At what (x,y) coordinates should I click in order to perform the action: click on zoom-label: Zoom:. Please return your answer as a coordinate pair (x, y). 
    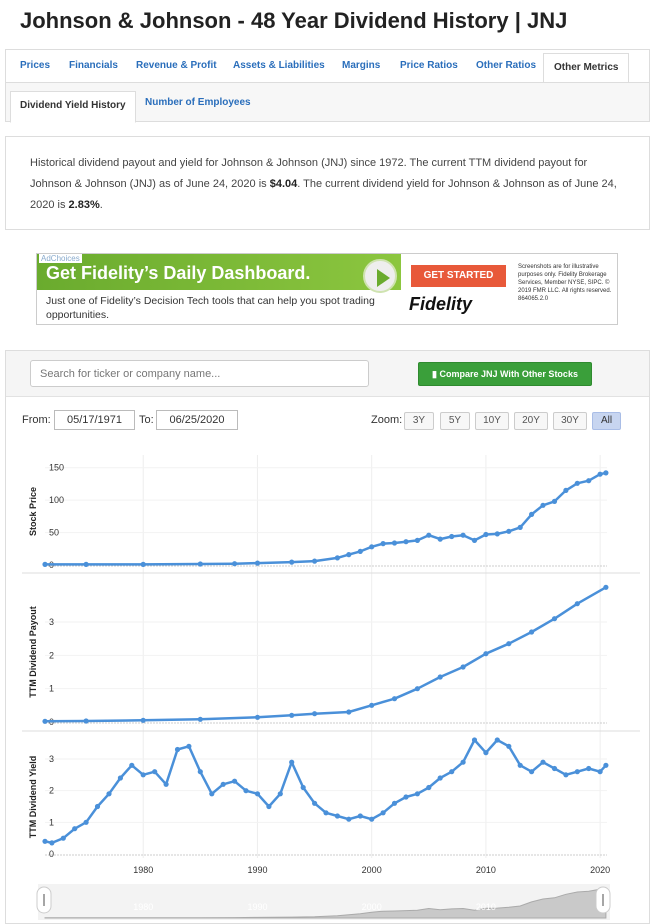
    Looking at the image, I should click on (387, 420).